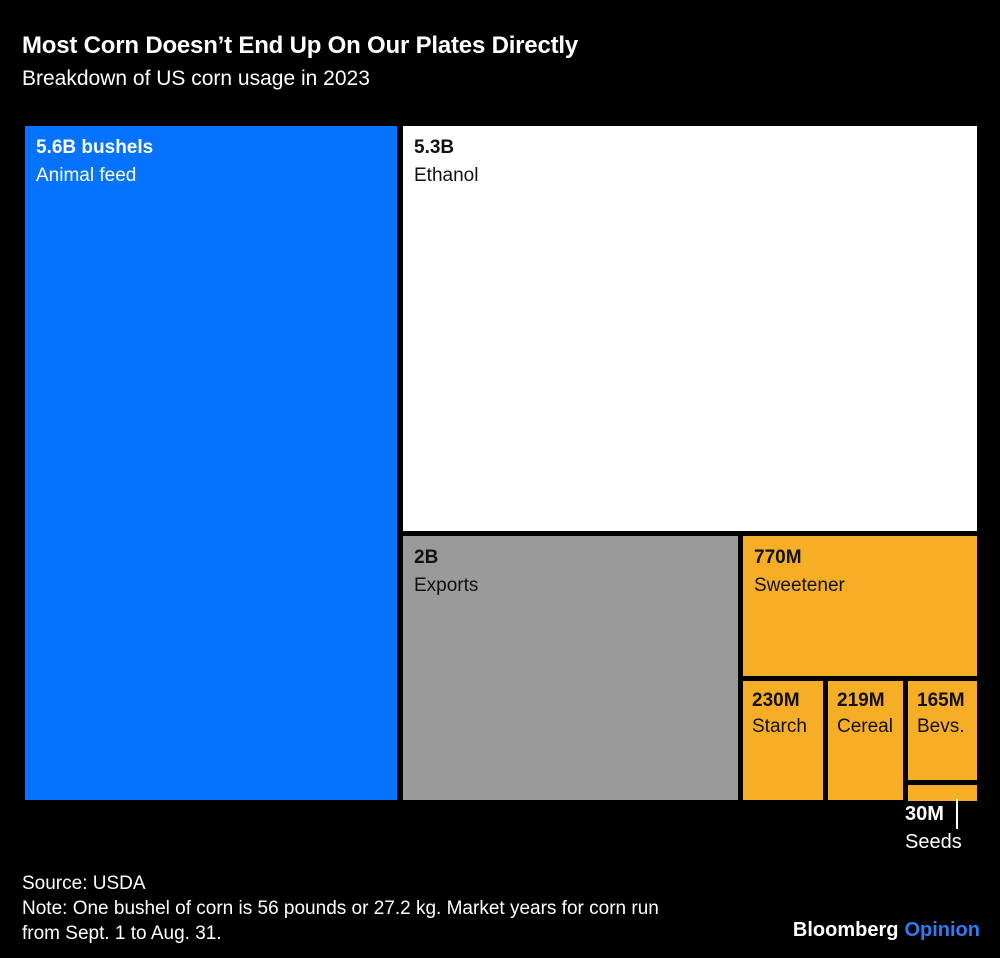 The height and width of the screenshot is (958, 1000). Describe the element at coordinates (865, 740) in the screenshot. I see `treemap-block-cereal: 219M Cereal` at that location.